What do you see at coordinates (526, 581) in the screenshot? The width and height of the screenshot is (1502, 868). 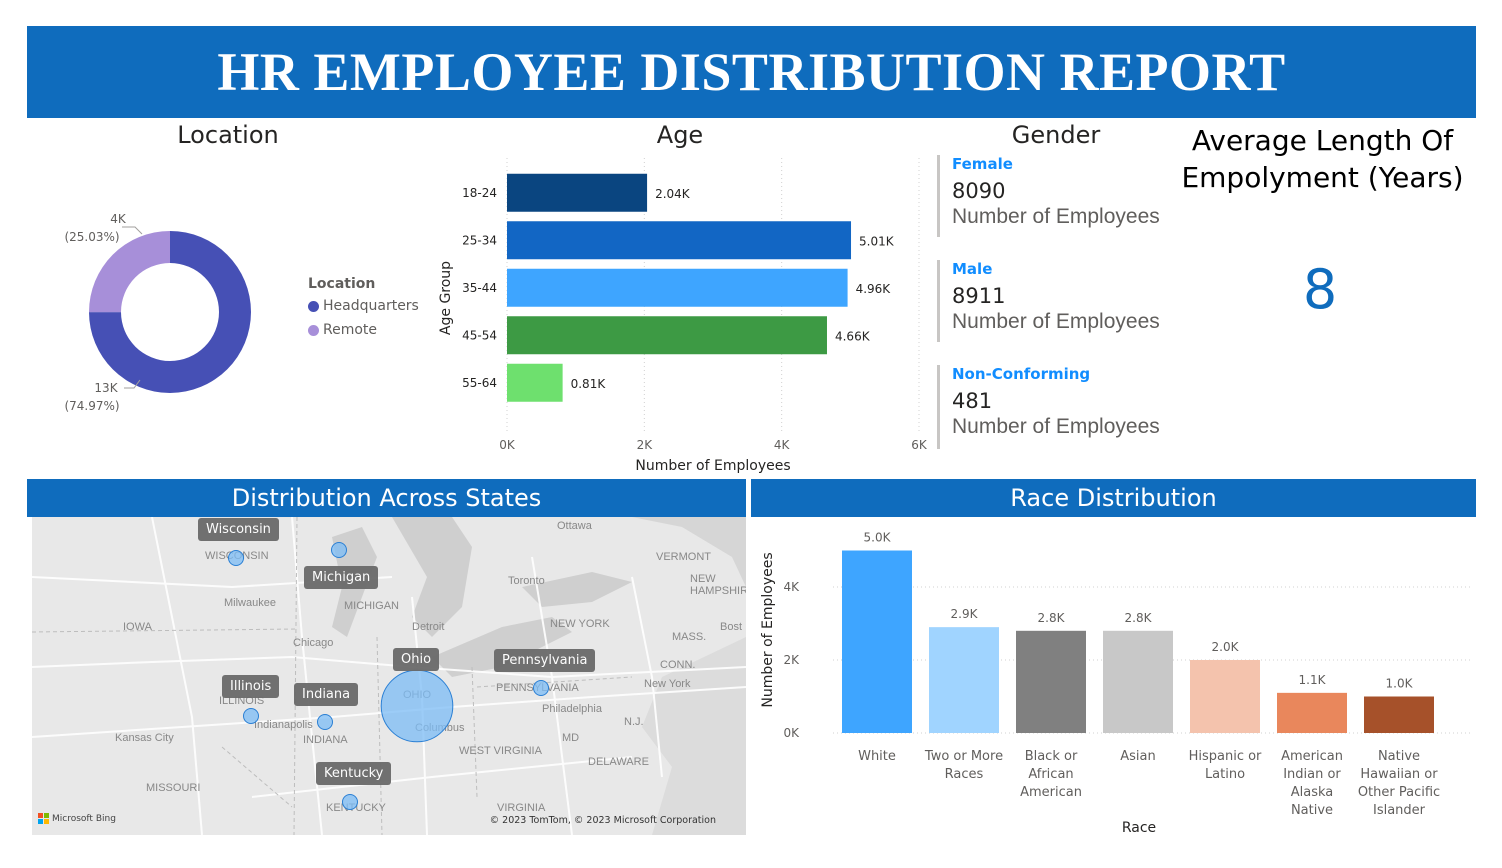 I see `map-place-label: Toronto` at bounding box center [526, 581].